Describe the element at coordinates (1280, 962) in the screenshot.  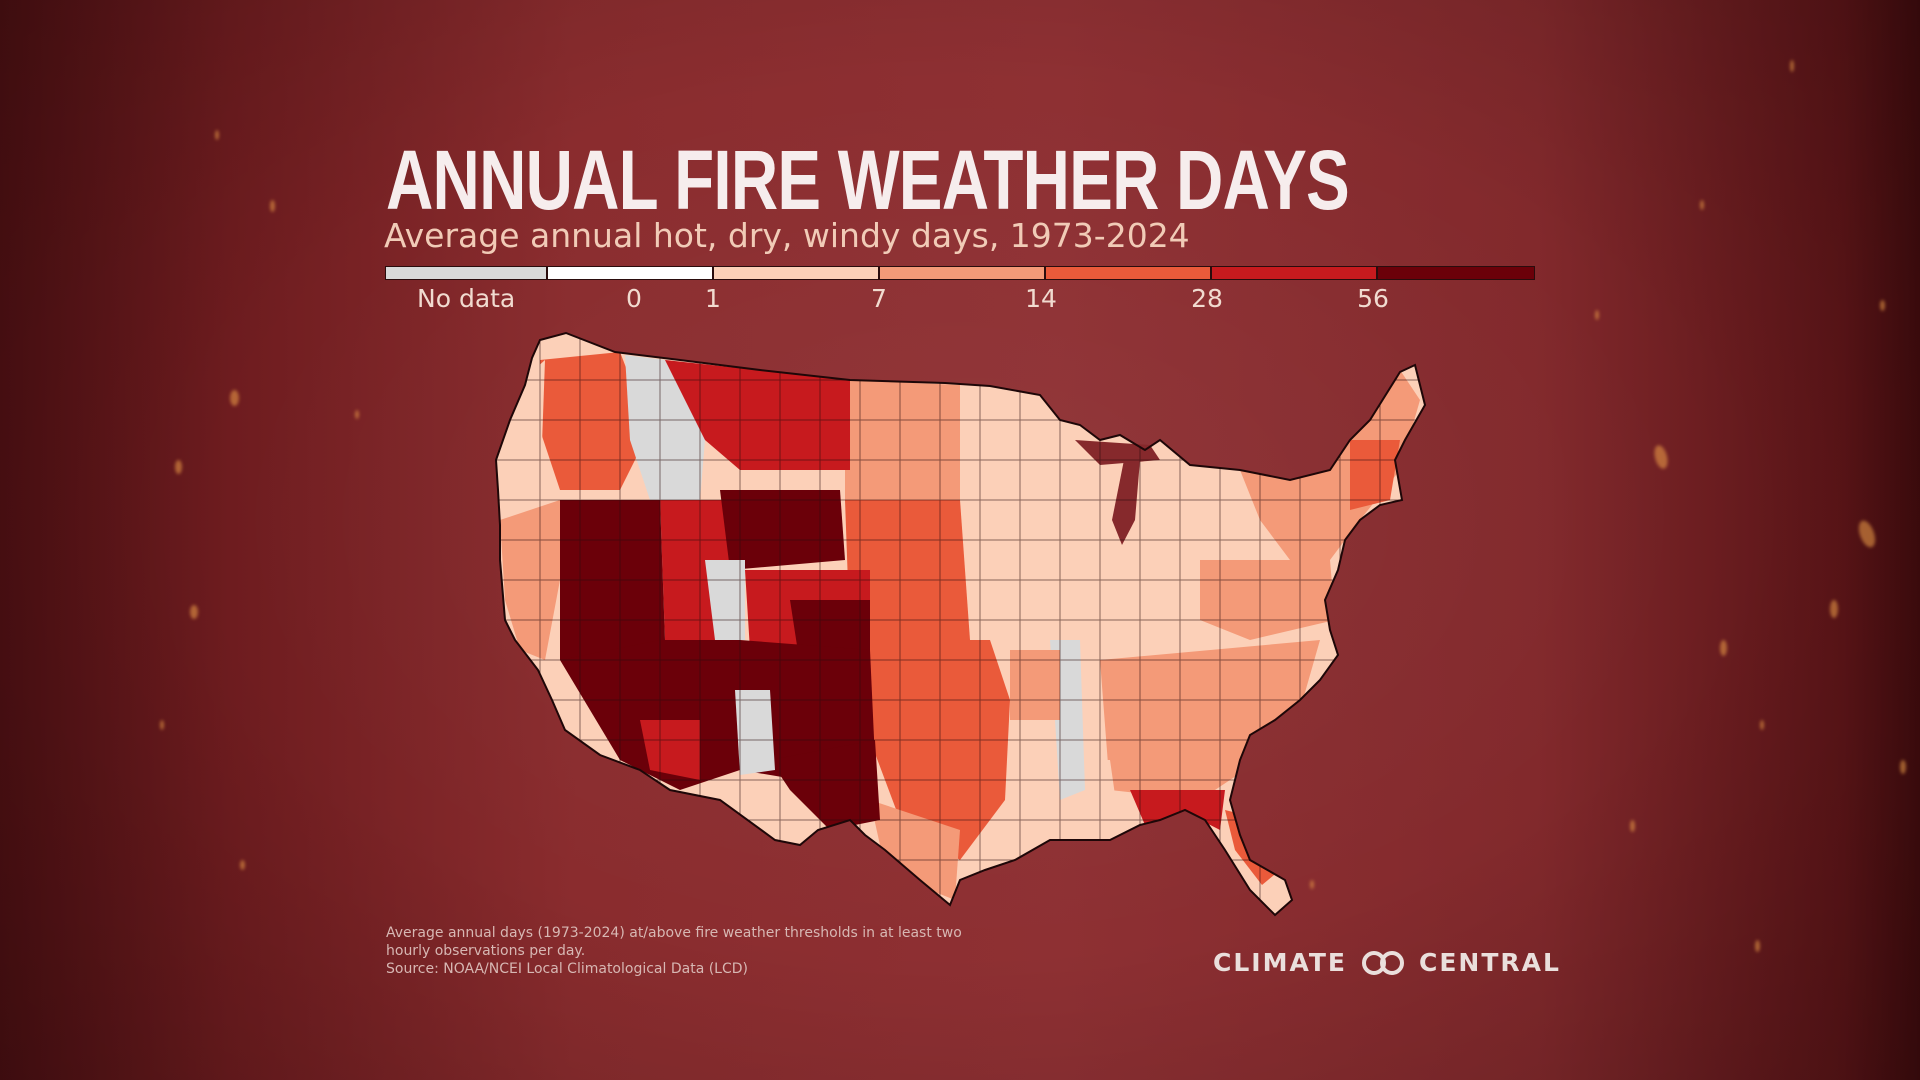
I see `brand-word-left: CLIMATE` at that location.